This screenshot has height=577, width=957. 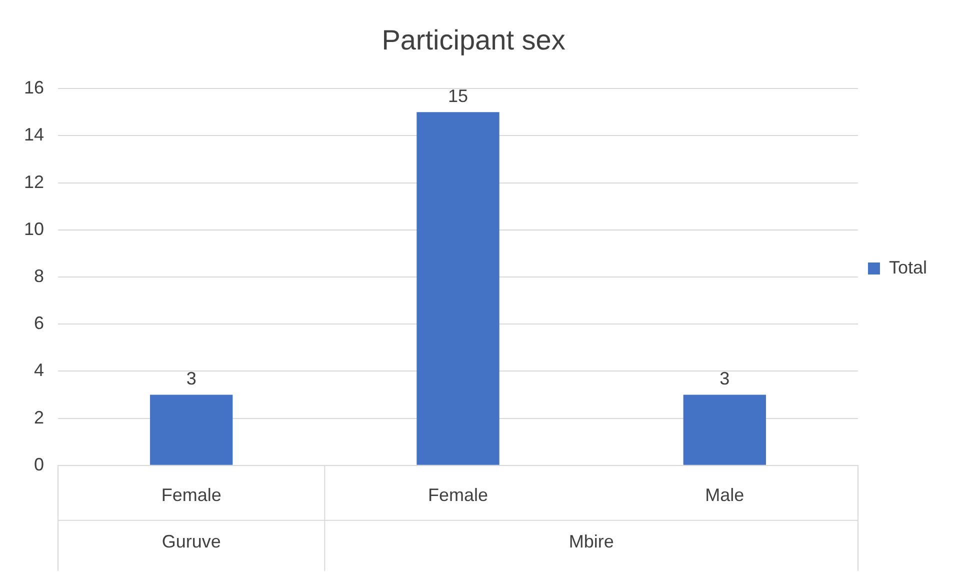 I want to click on y-tick-label: 2, so click(x=39, y=417).